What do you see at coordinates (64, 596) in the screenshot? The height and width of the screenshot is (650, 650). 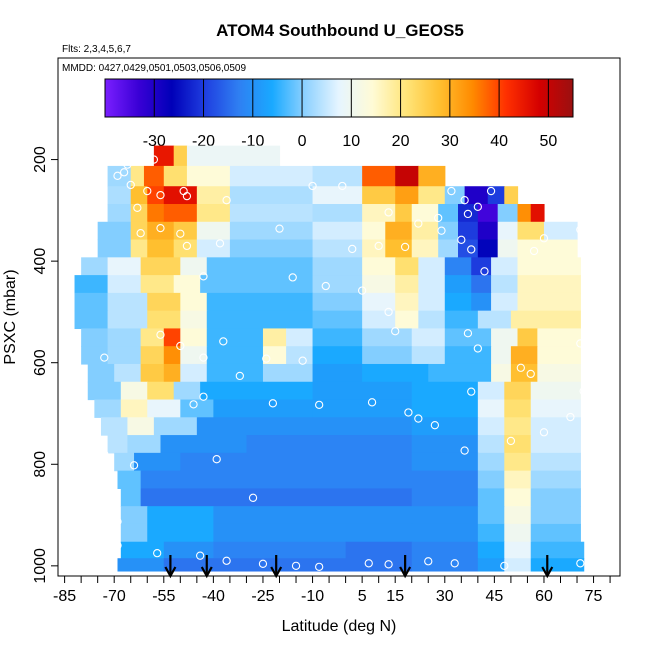 I see `x-tick-label: -85` at bounding box center [64, 596].